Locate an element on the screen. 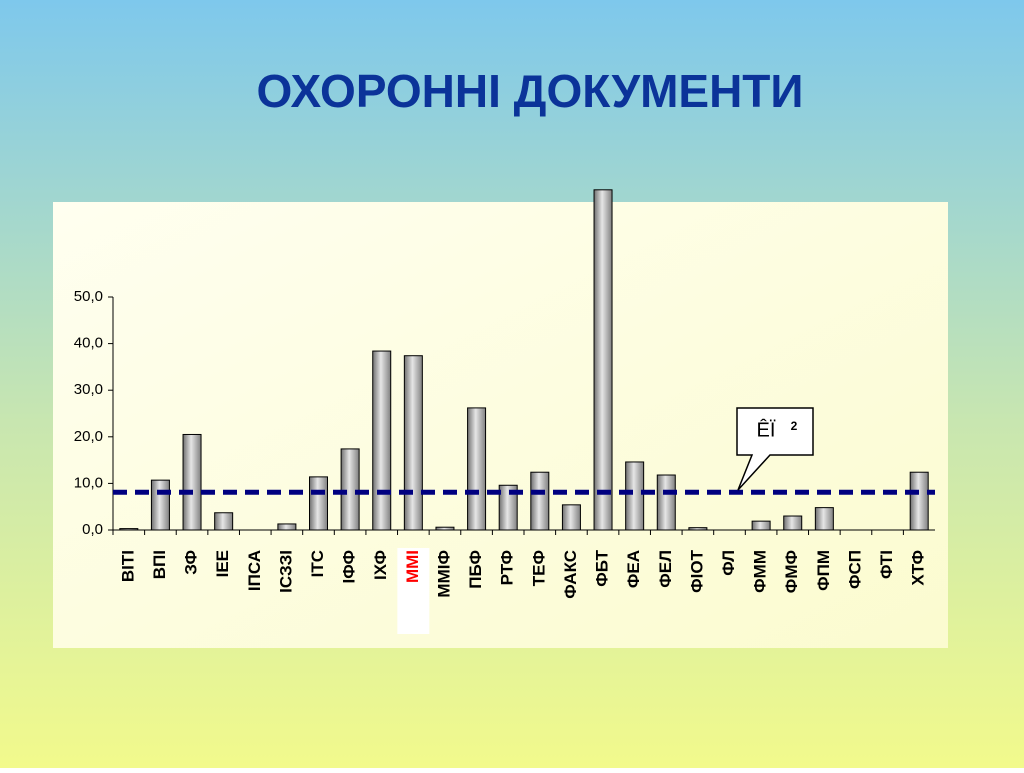  y-tick-label: 0,0 is located at coordinates (92, 529).